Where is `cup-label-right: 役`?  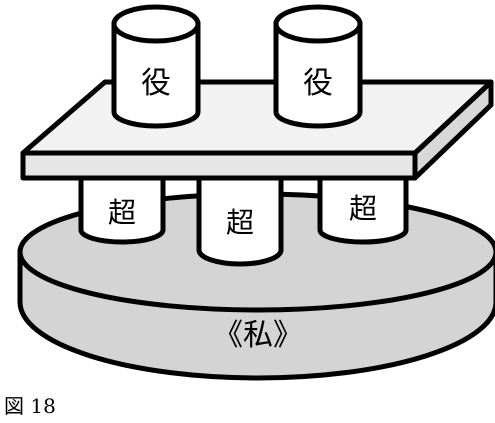
cup-label-right: 役 is located at coordinates (318, 83).